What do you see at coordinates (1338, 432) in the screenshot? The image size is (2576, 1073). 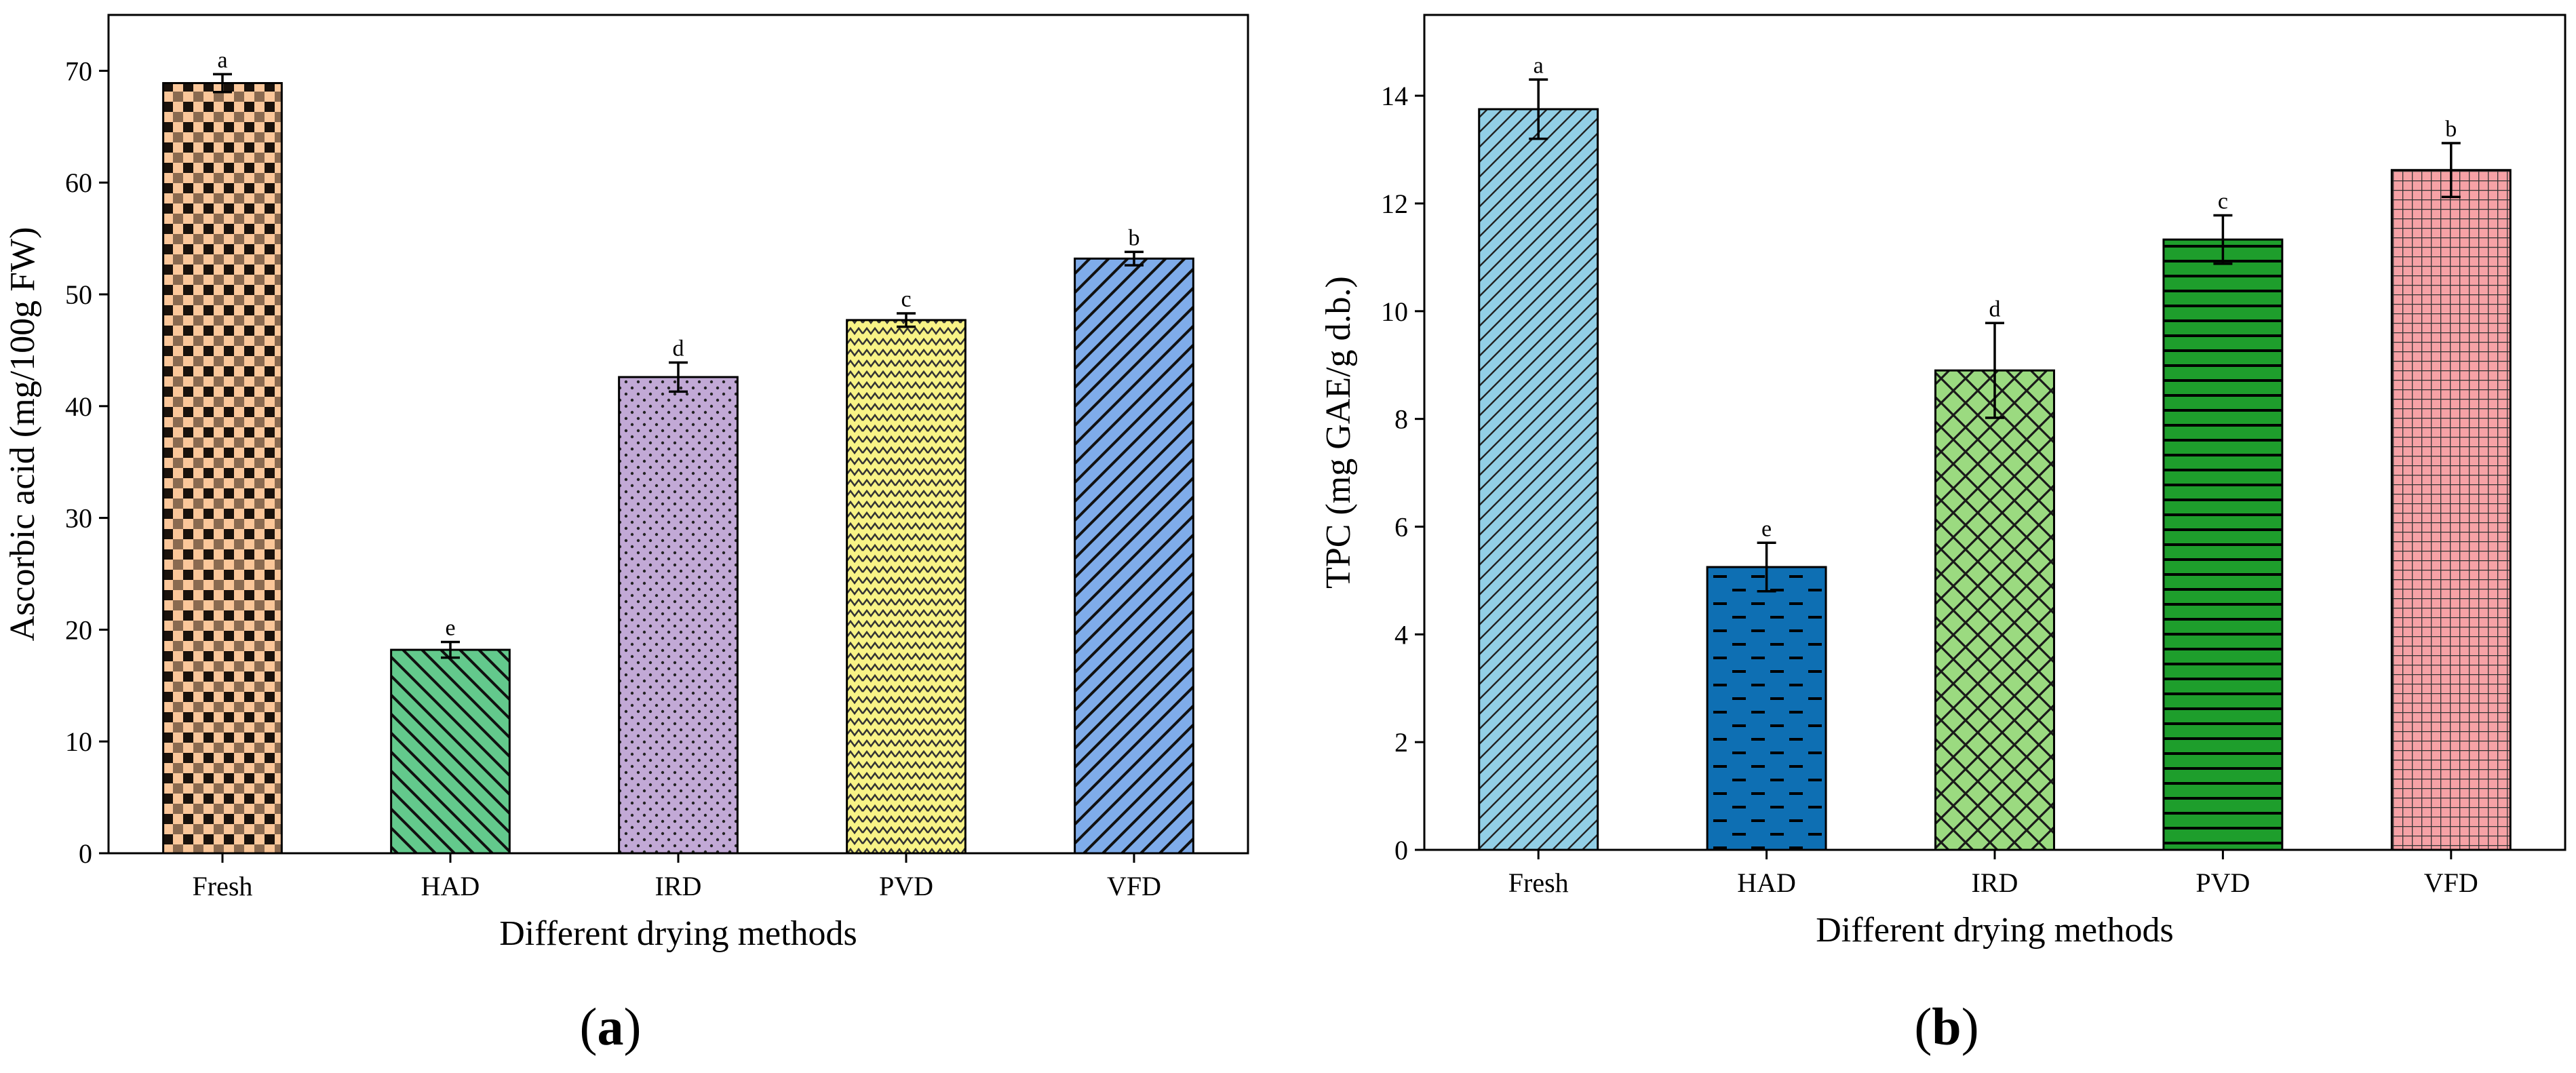 I see `y-axis-title: TPC (mg GAE/g d.b.)` at bounding box center [1338, 432].